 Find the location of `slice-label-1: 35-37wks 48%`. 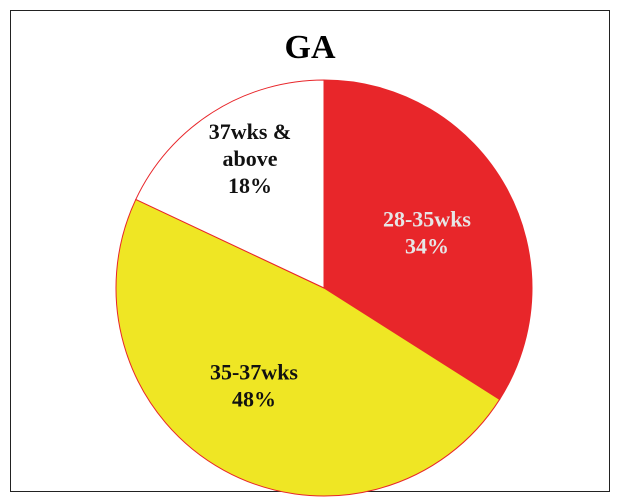

slice-label-1: 35-37wks 48% is located at coordinates (254, 386).